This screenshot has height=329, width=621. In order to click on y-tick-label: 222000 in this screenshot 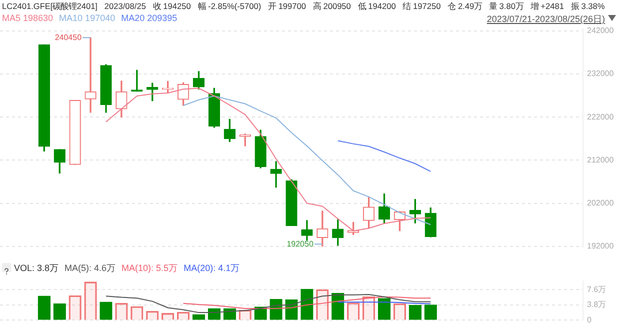, I will do `click(600, 117)`.